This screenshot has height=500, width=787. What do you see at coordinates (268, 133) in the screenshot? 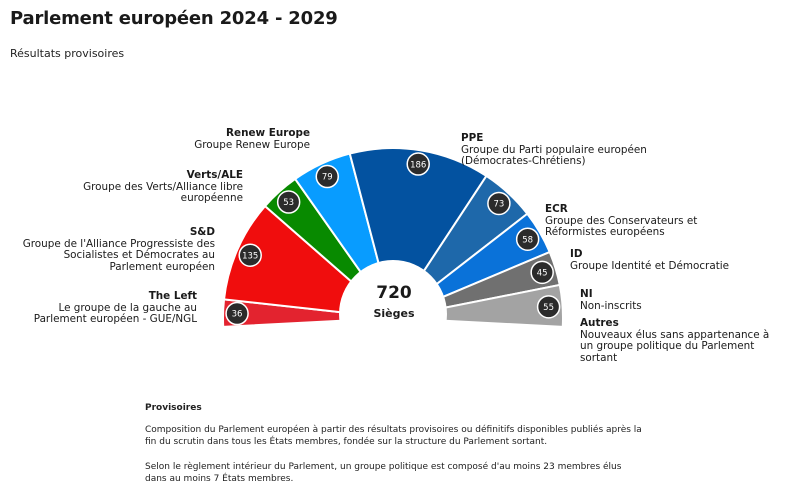
I see `group-name: Renew Europe` at bounding box center [268, 133].